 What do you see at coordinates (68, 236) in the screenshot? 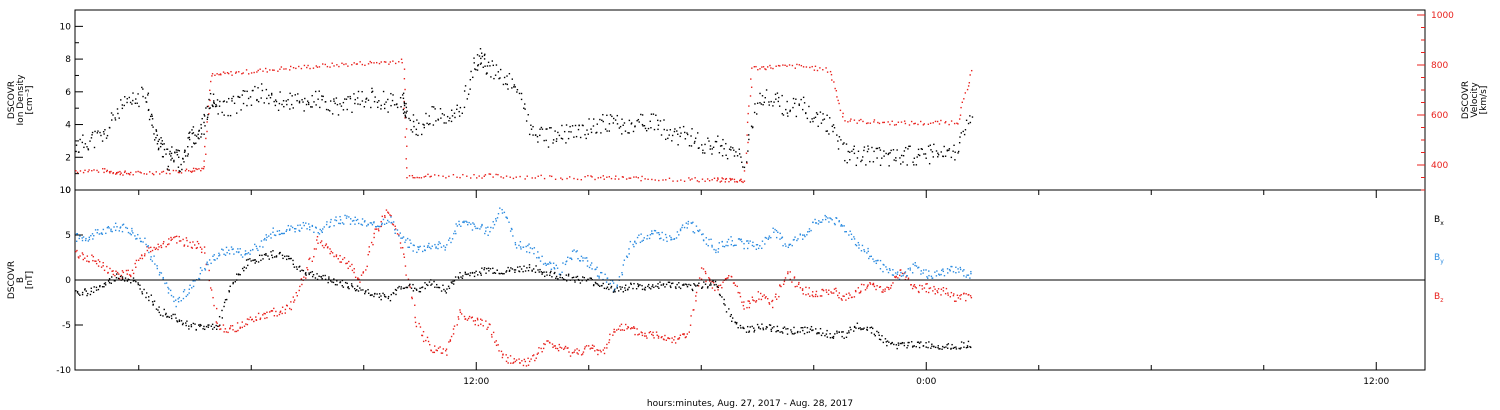
I see `bottom-ytick-label: 5` at bounding box center [68, 236].